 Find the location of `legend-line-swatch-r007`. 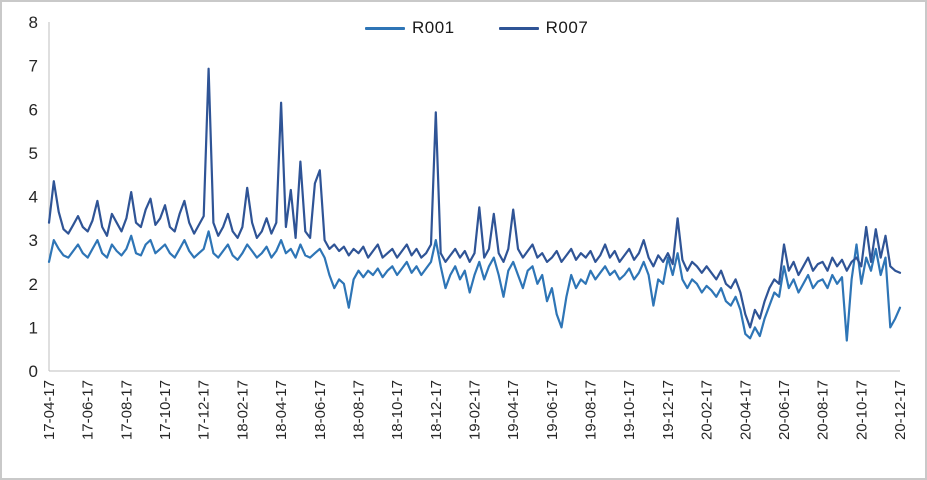

legend-line-swatch-r007 is located at coordinates (518, 28).